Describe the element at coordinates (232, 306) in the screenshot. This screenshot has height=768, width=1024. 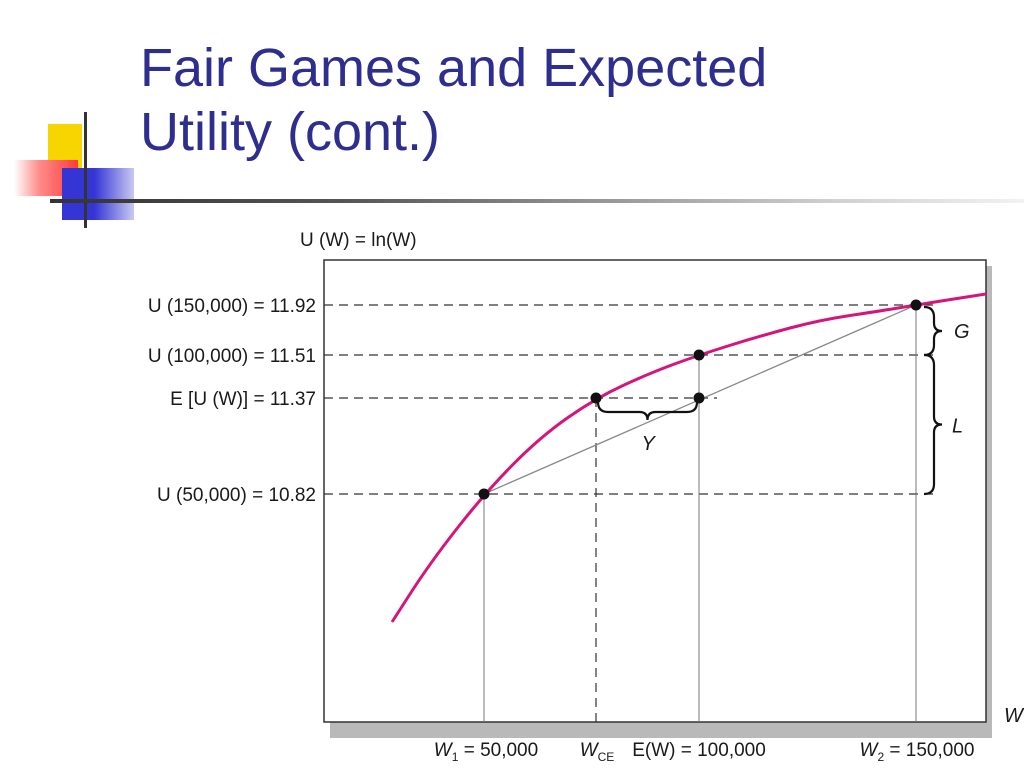
I see `y-tick-label: U (150,000) = 11.92` at that location.